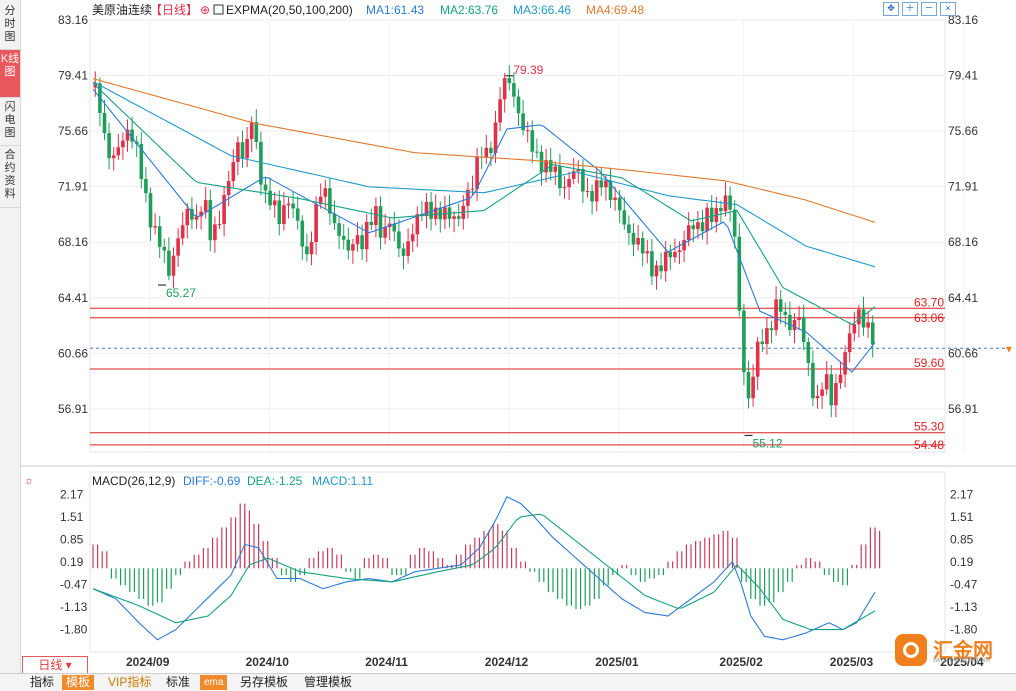  What do you see at coordinates (122, 9) in the screenshot?
I see `instrument-name: 美原油连续` at bounding box center [122, 9].